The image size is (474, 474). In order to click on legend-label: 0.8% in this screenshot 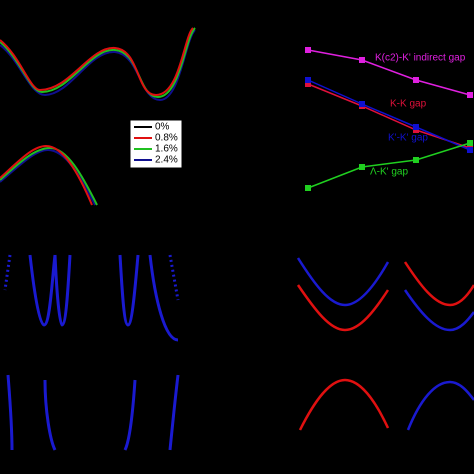, I will do `click(166, 138)`.